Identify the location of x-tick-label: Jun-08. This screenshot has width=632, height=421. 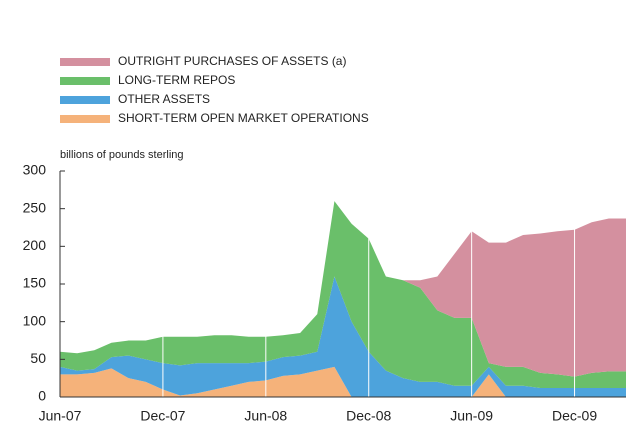
(265, 414).